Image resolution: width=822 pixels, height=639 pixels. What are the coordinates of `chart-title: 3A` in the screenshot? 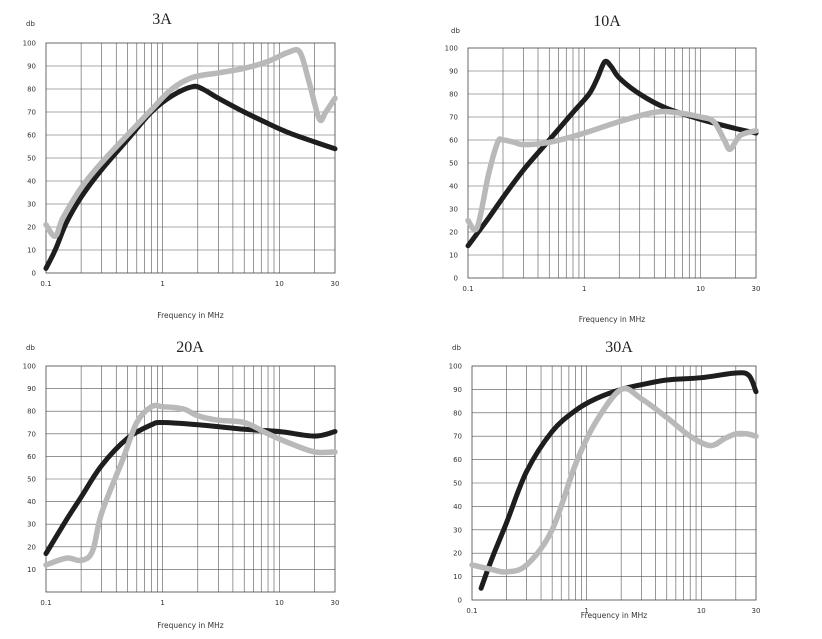 It's located at (162, 19).